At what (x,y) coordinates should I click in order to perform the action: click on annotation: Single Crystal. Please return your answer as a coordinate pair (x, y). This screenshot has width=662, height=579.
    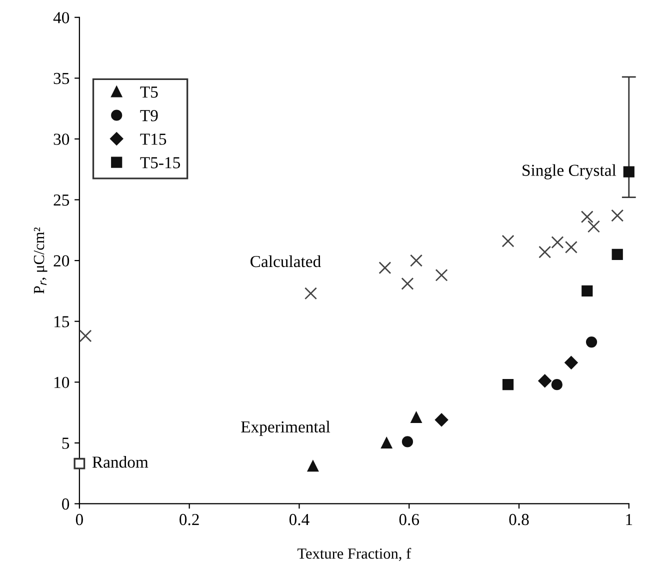
    Looking at the image, I should click on (569, 172).